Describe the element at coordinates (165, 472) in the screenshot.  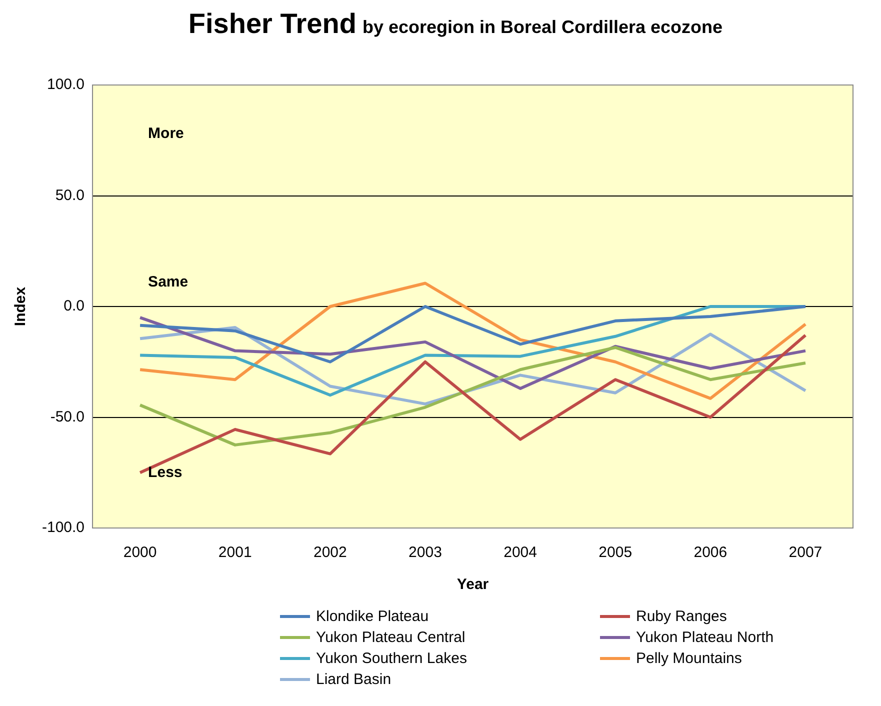
I see `annotation: Less` at that location.